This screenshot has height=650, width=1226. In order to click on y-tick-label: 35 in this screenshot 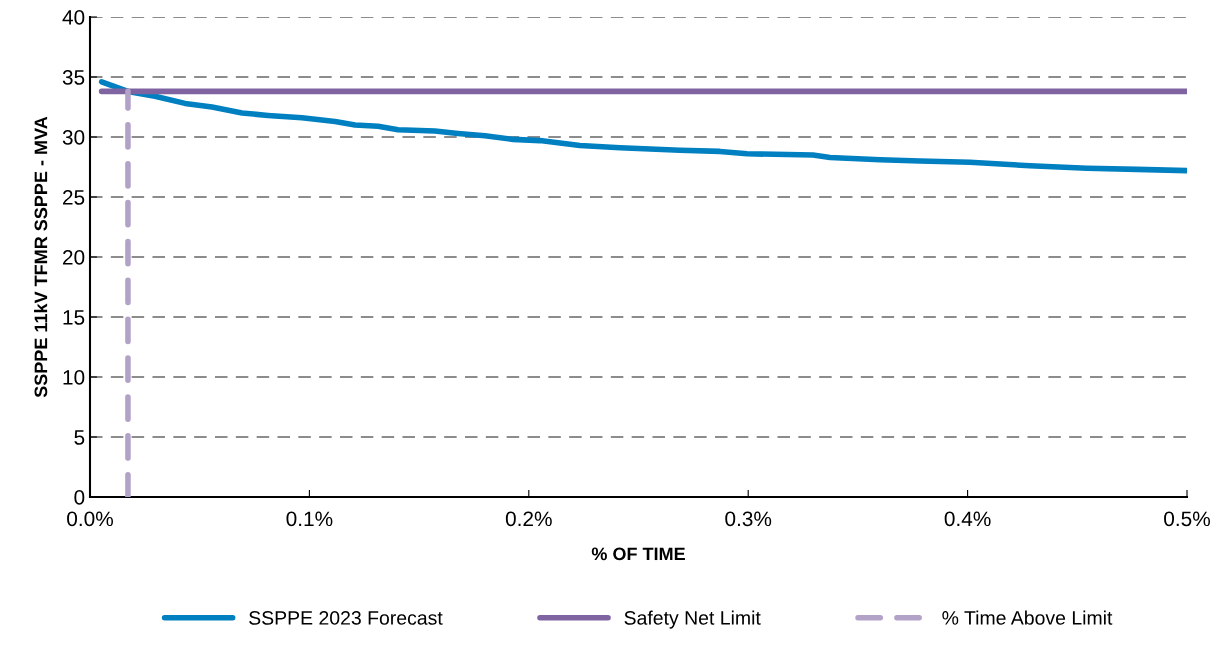, I will do `click(73, 77)`.